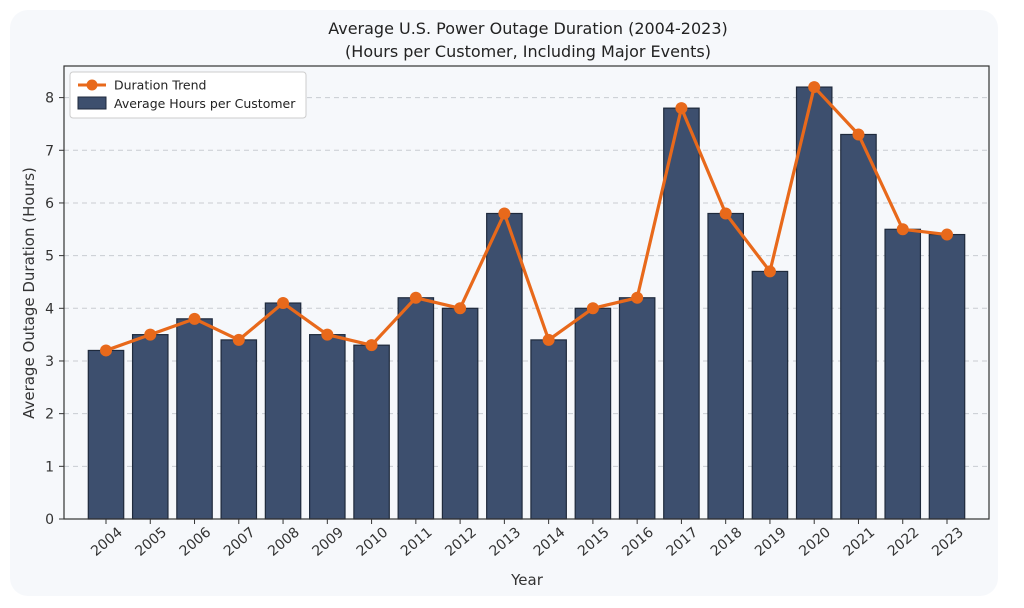 Image resolution: width=1024 pixels, height=608 pixels. What do you see at coordinates (527, 580) in the screenshot?
I see `x-axis-label: Year` at bounding box center [527, 580].